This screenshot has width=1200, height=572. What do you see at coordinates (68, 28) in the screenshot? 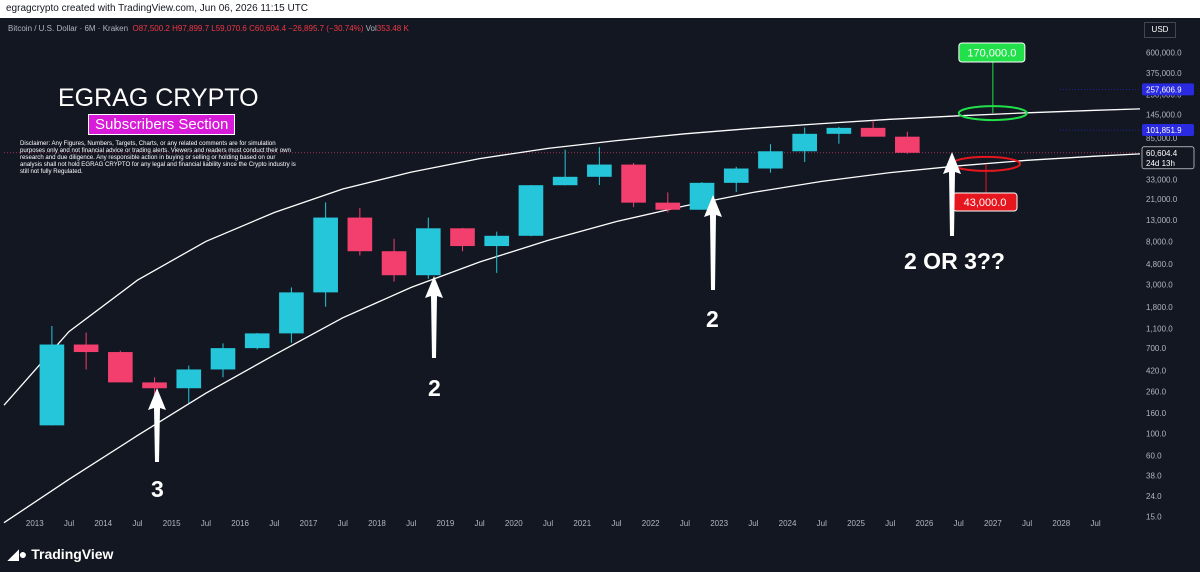
I see `symbol-label: Bitcoin / U.S. Dollar · 6M · Kraken` at bounding box center [68, 28].